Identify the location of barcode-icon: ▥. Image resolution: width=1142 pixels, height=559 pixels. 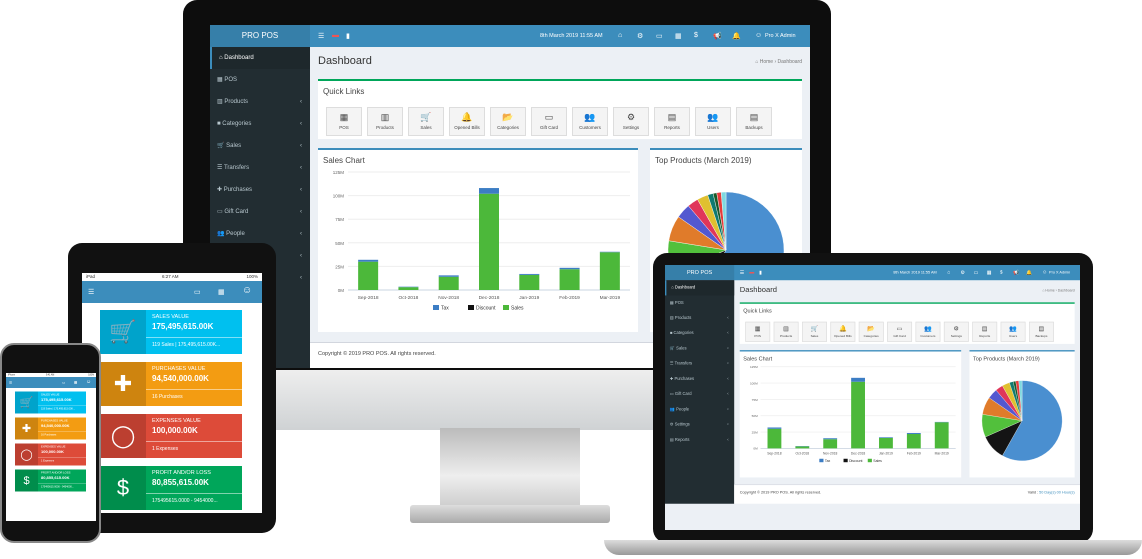
(220, 102).